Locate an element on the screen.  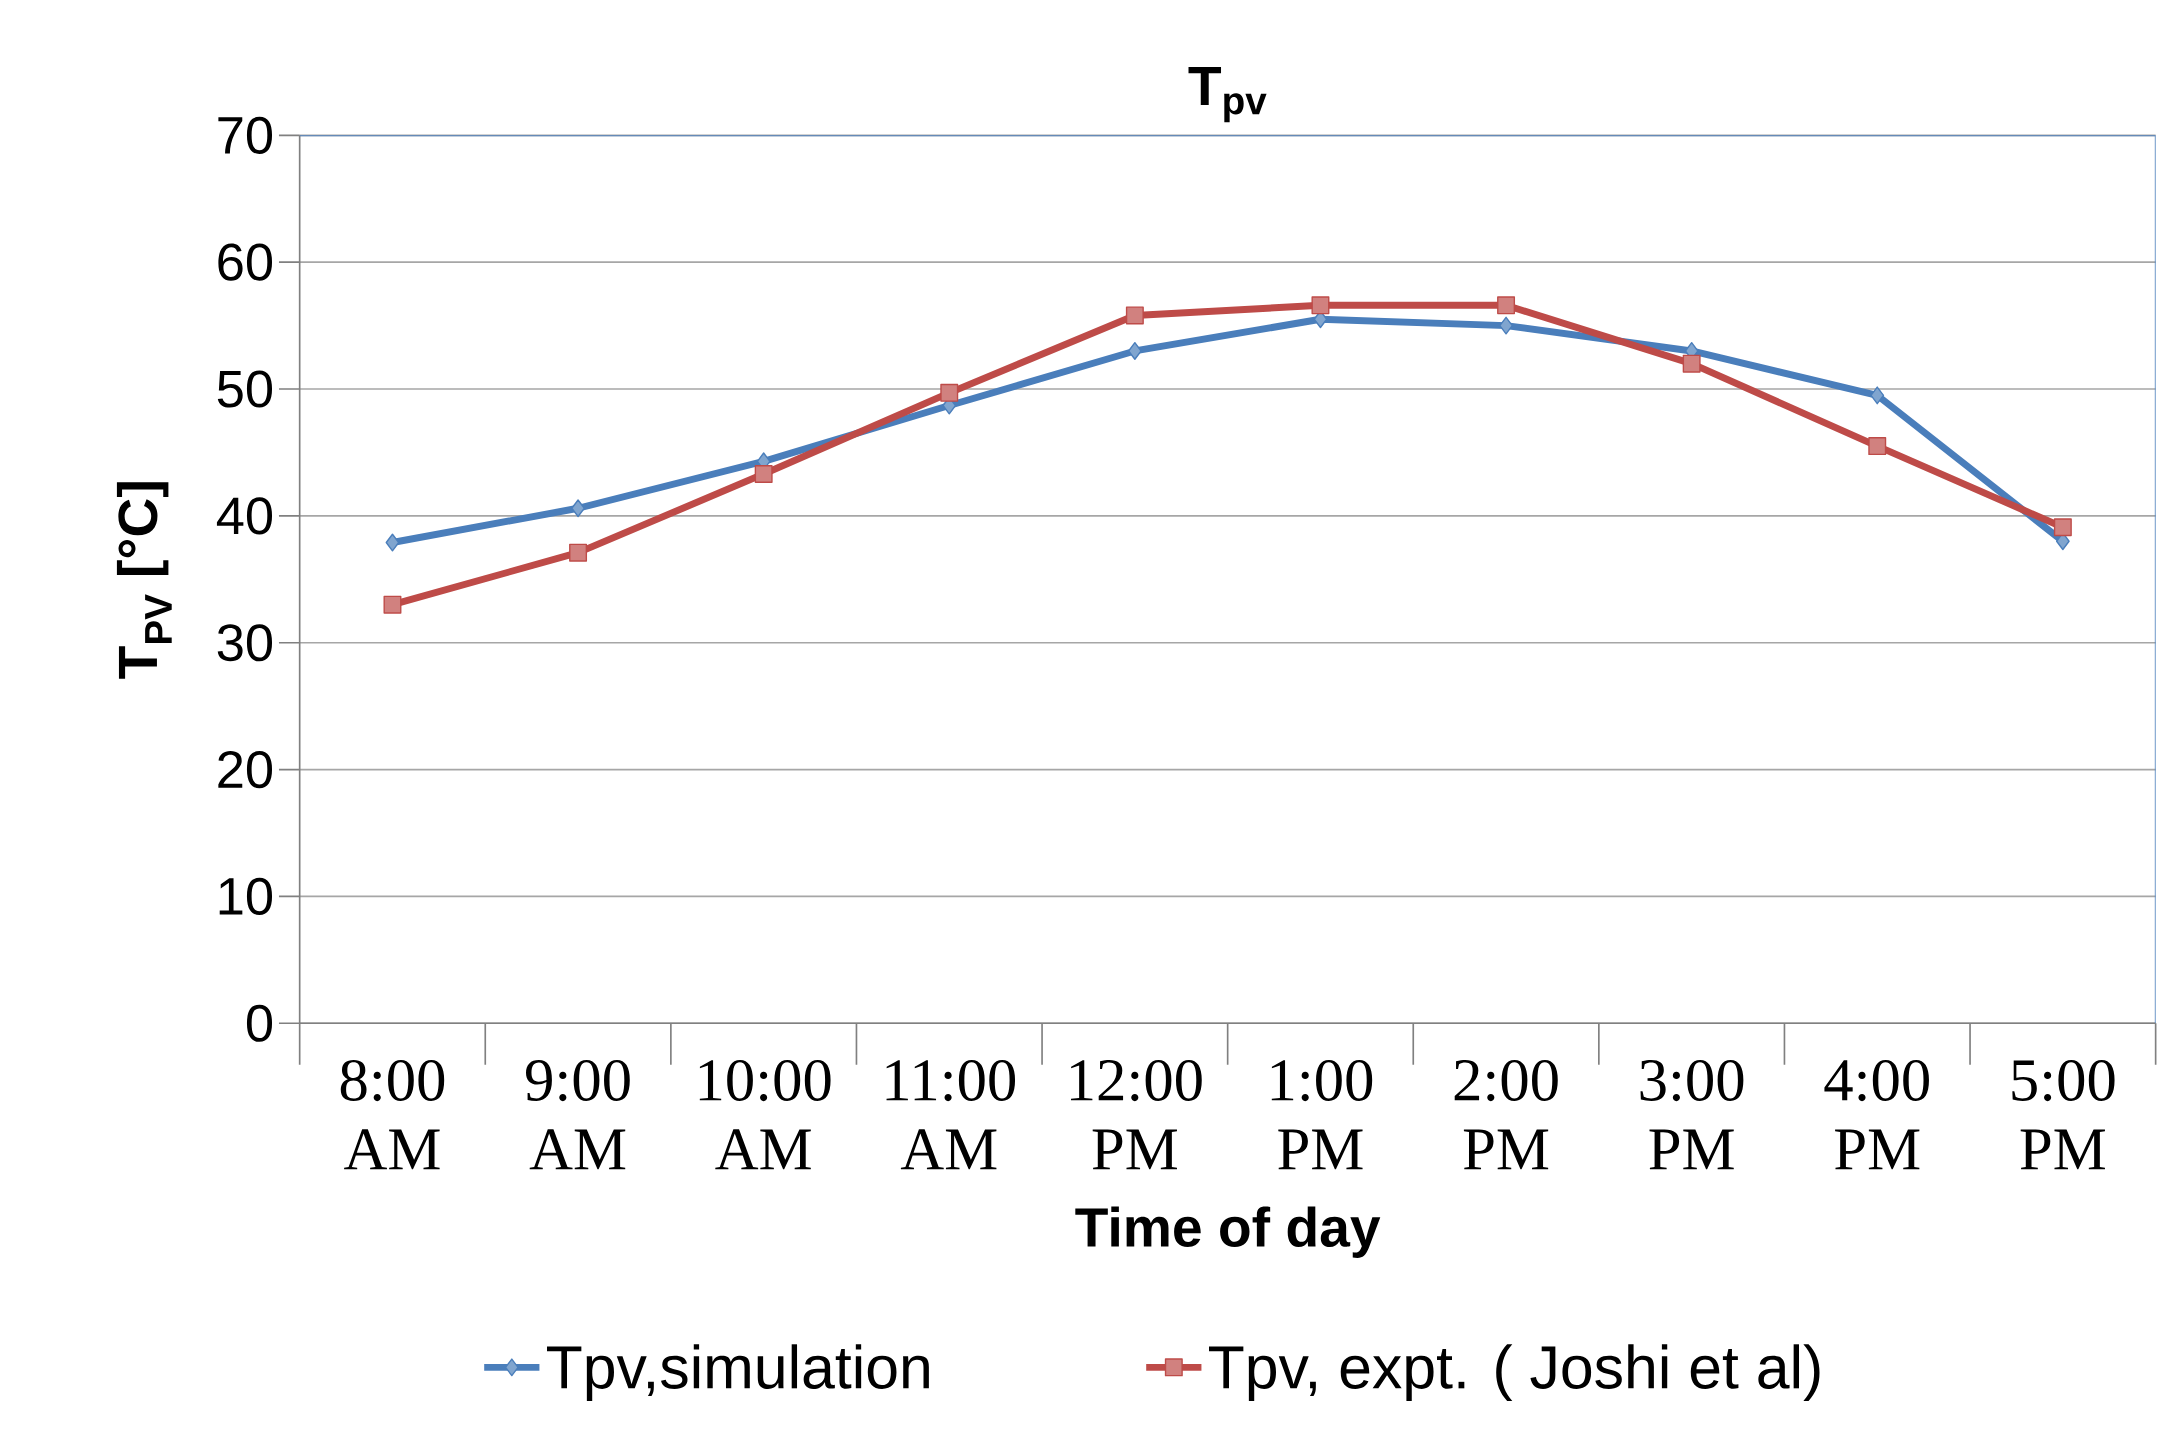
x-tick-label: 1:00 PM is located at coordinates (1322, 1114).